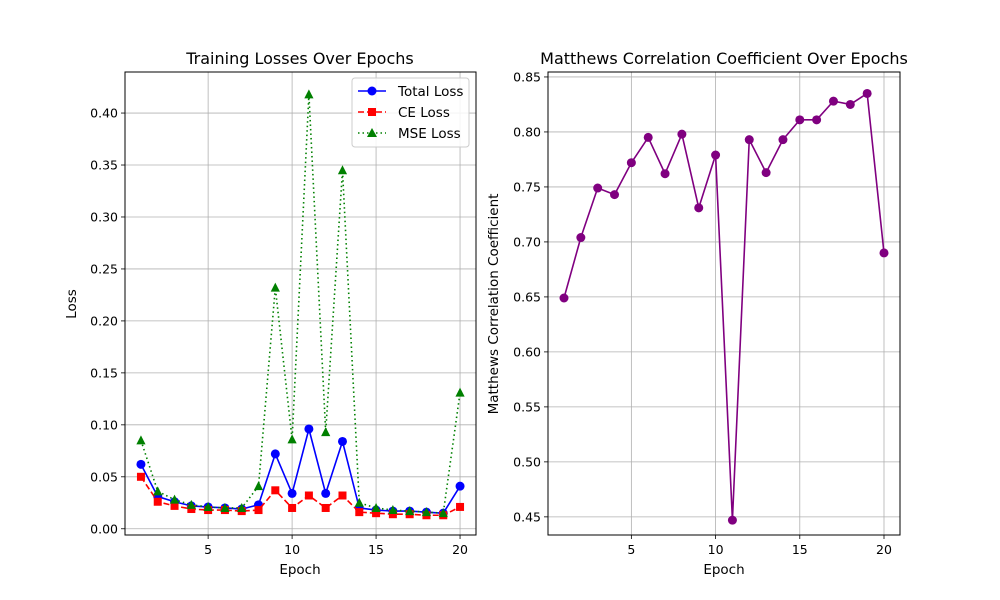  I want to click on loss-x-tick-label: 20, so click(460, 549).